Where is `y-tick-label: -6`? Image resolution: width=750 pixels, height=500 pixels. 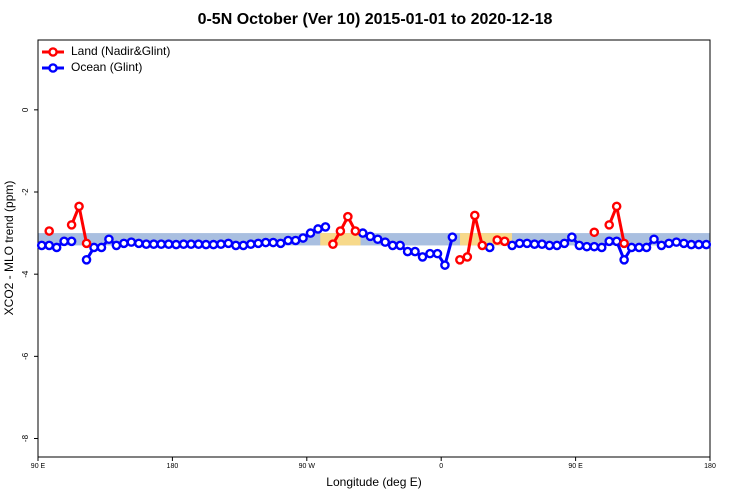 y-tick-label: -6 is located at coordinates (25, 356).